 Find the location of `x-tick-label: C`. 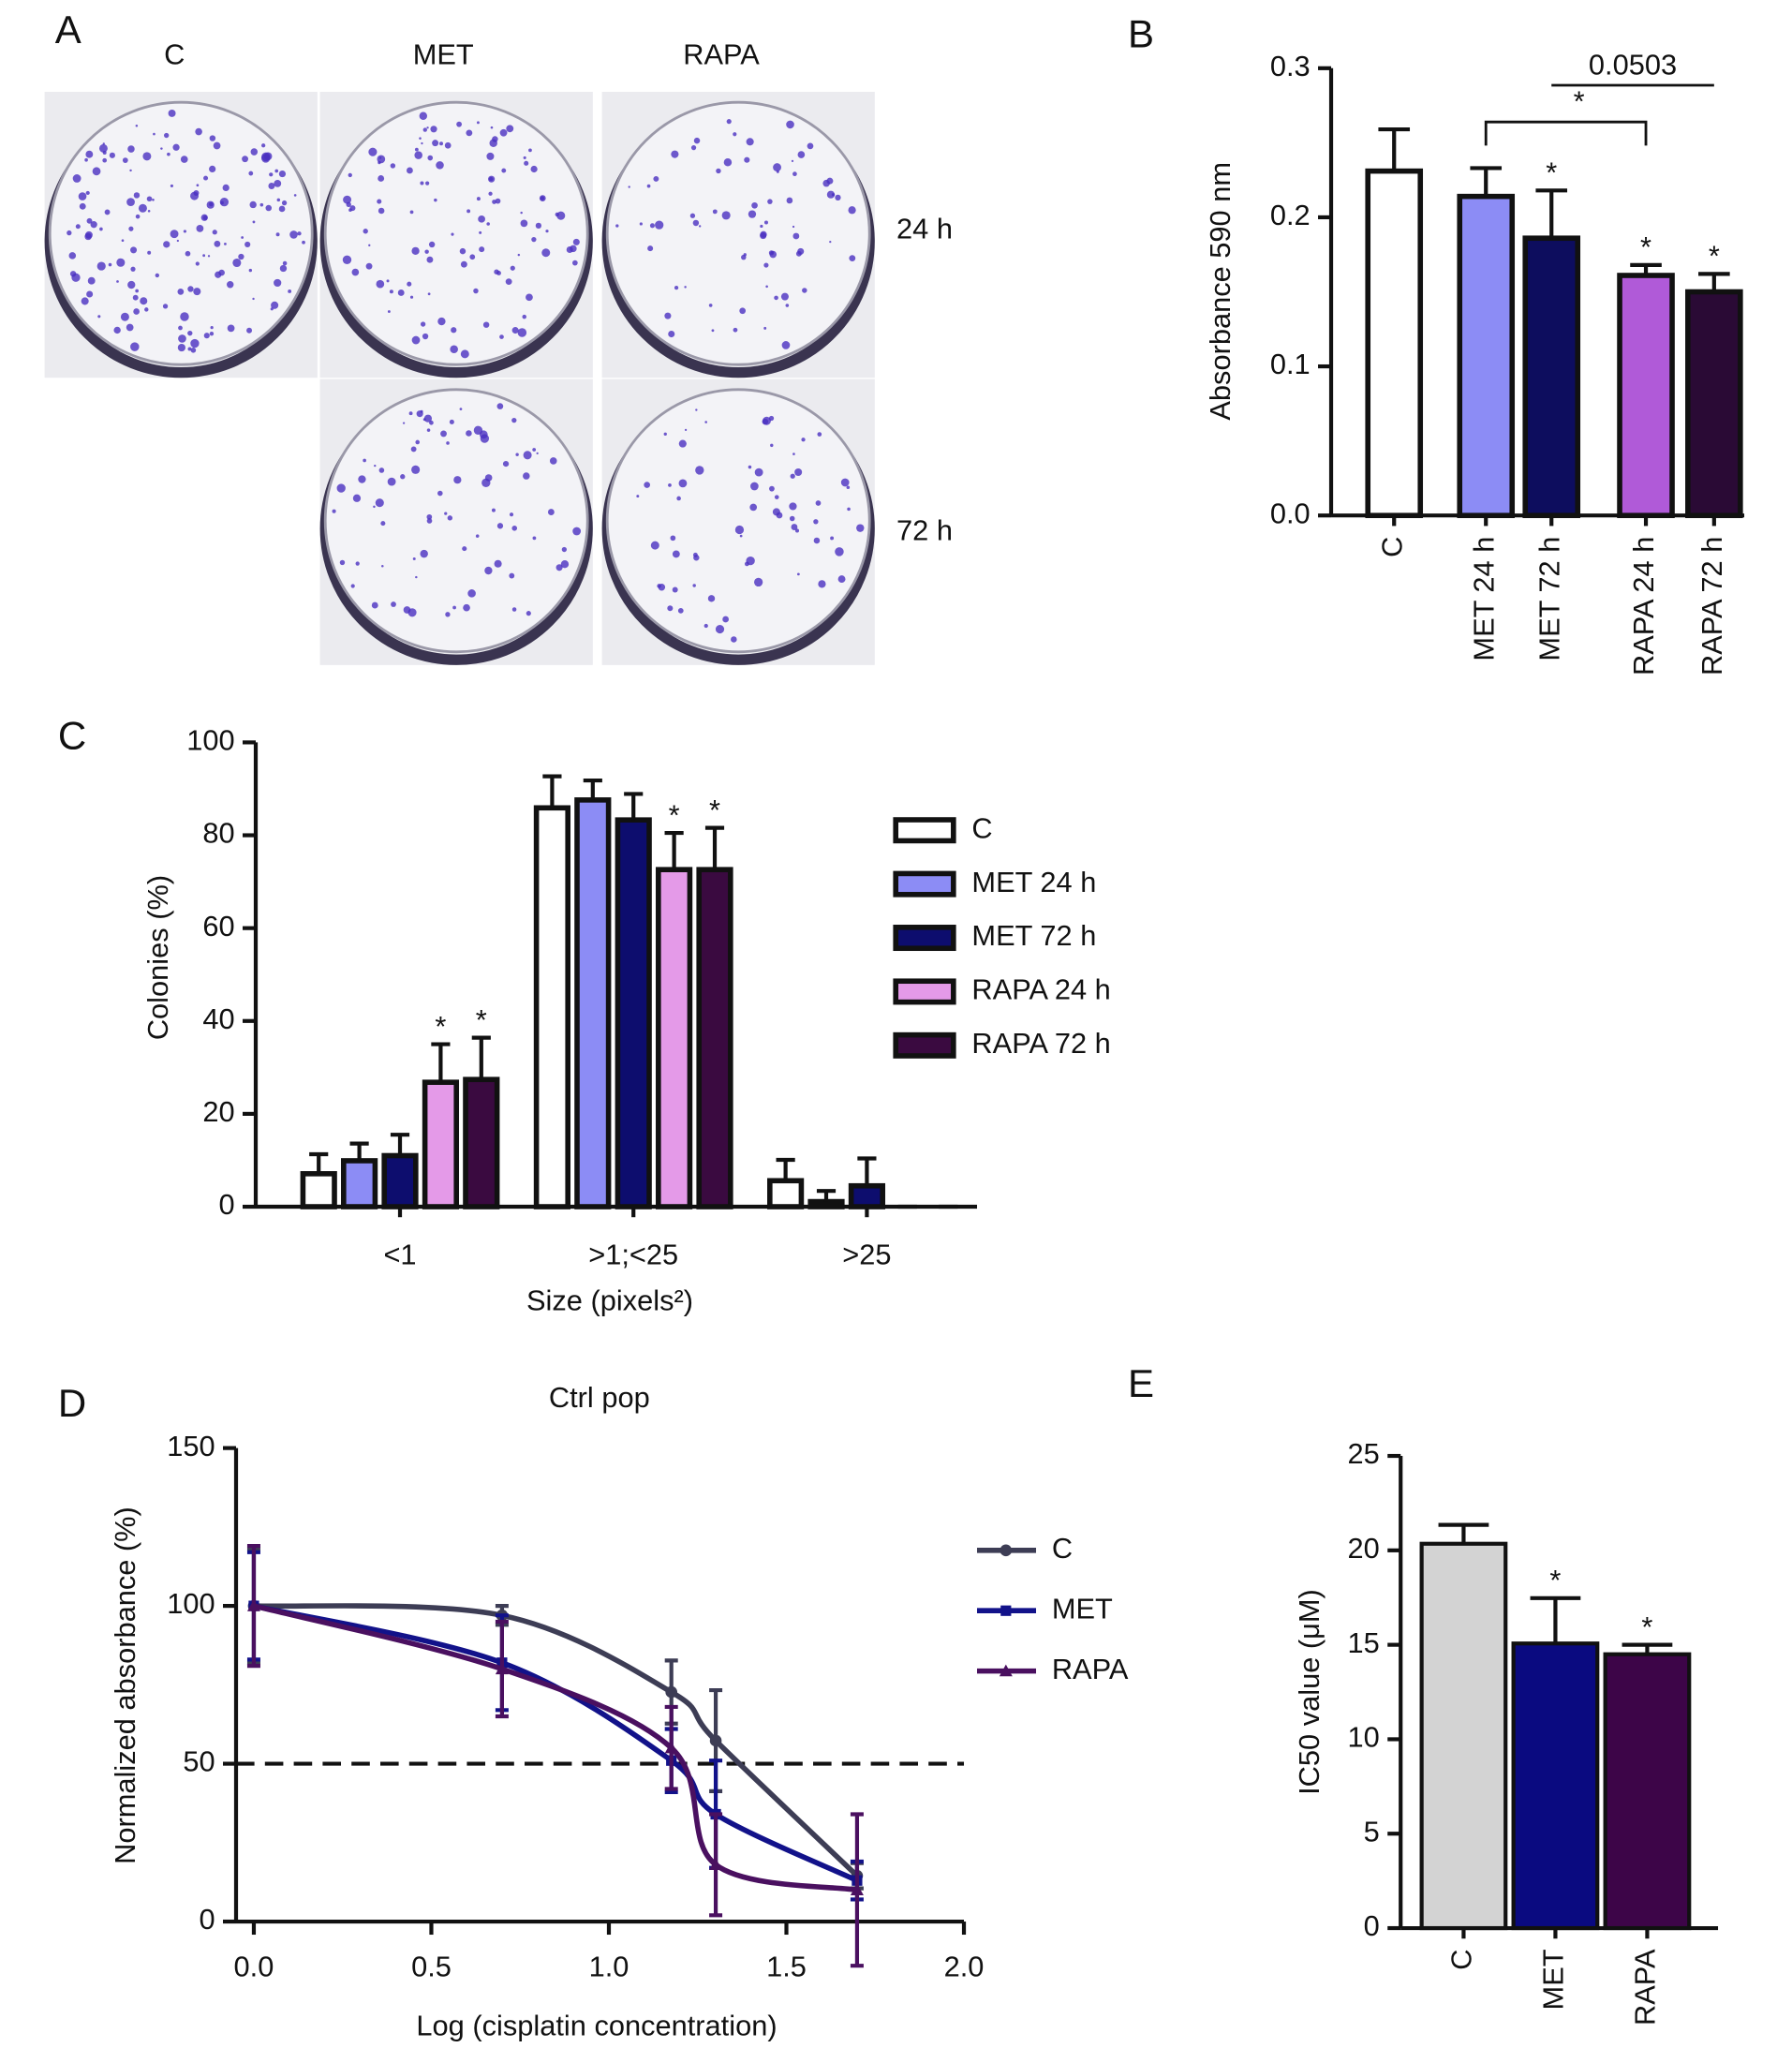

x-tick-label: C is located at coordinates (1461, 1959).